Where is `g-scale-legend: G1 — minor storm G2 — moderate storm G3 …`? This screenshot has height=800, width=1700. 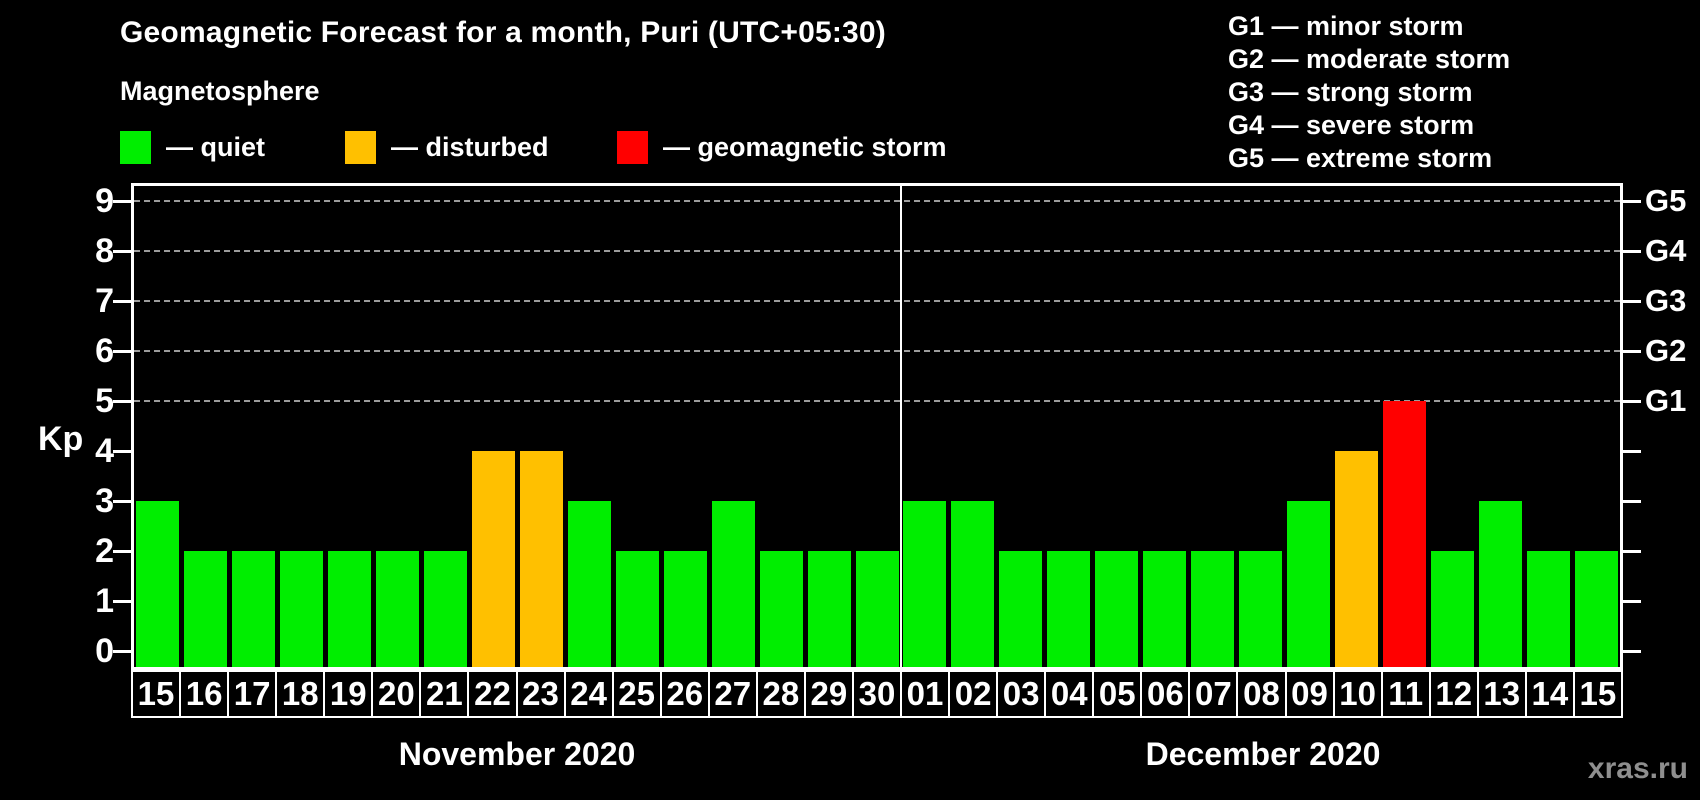
g-scale-legend: G1 — minor storm G2 — moderate storm G3 … is located at coordinates (1369, 92).